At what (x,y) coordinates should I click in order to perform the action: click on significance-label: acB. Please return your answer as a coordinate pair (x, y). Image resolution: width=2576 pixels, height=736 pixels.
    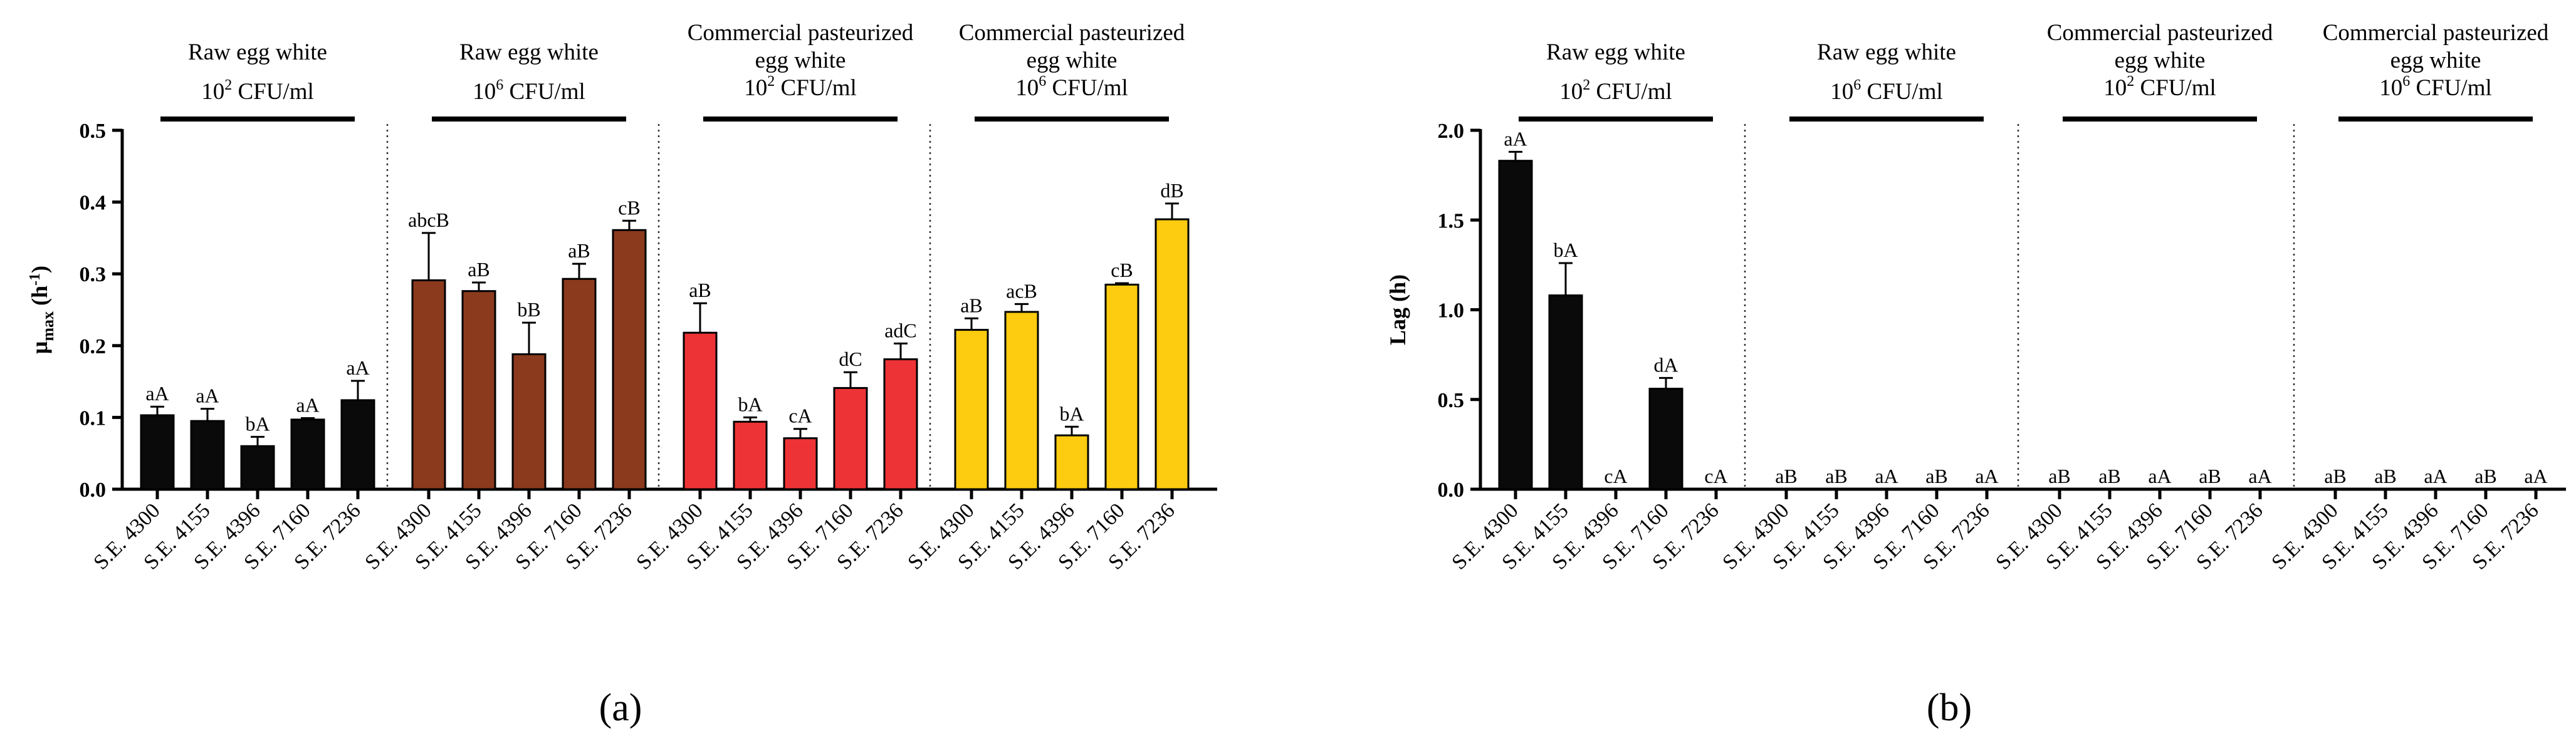
    Looking at the image, I should click on (1021, 290).